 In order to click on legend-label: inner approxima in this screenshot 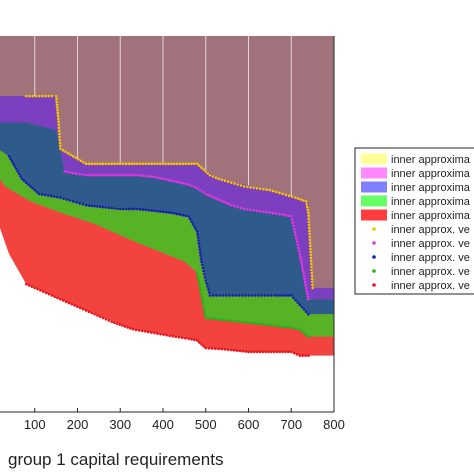, I will do `click(431, 188)`.